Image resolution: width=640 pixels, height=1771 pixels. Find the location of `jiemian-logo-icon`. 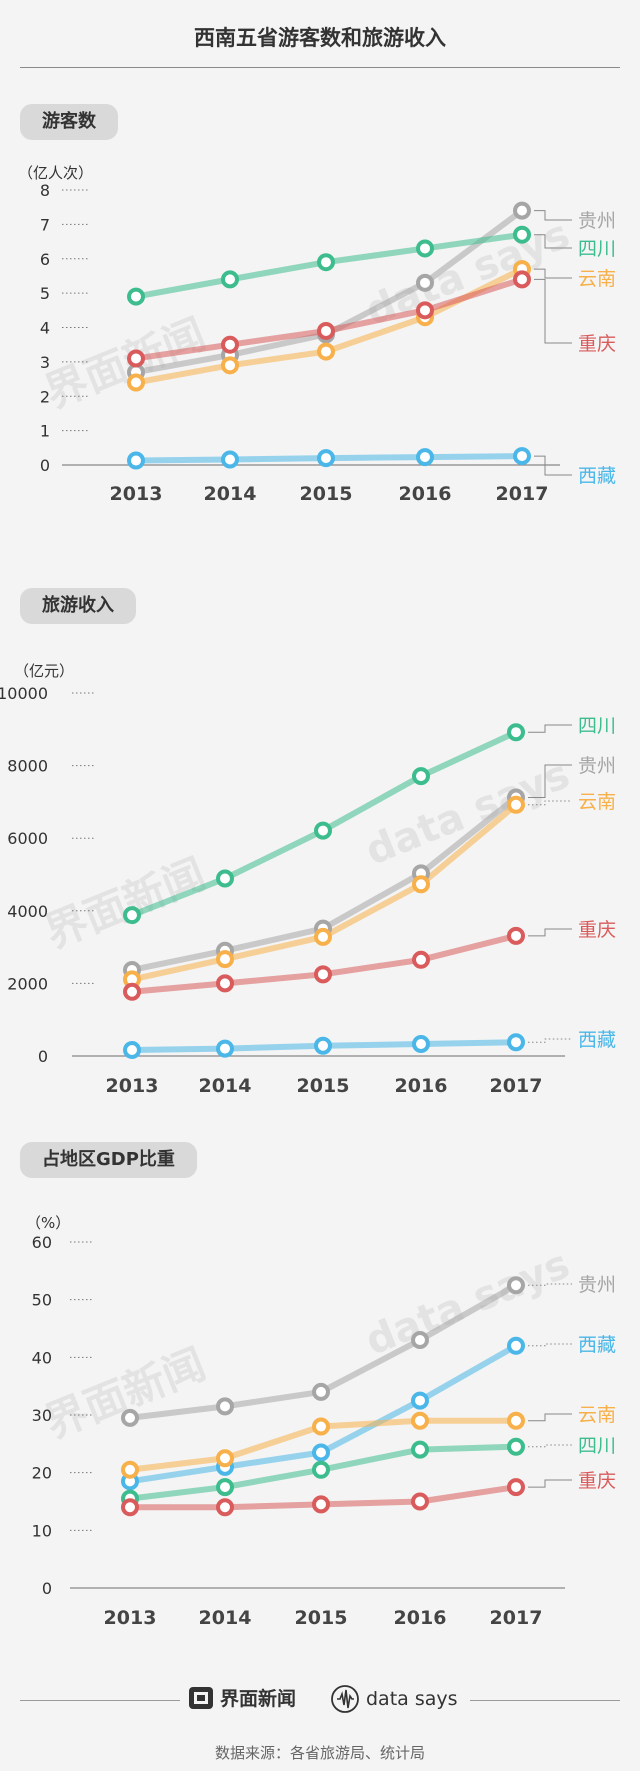

jiemian-logo-icon is located at coordinates (201, 1697).